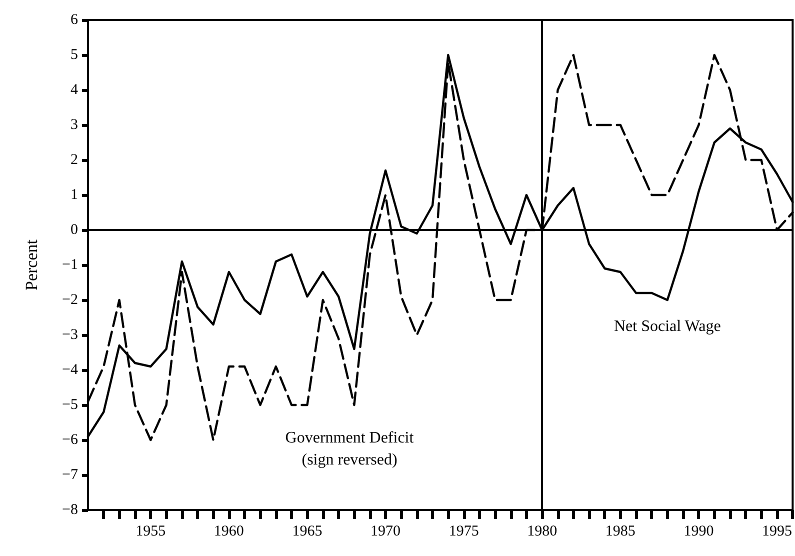  I want to click on y-tick-label: −5, so click(70, 405).